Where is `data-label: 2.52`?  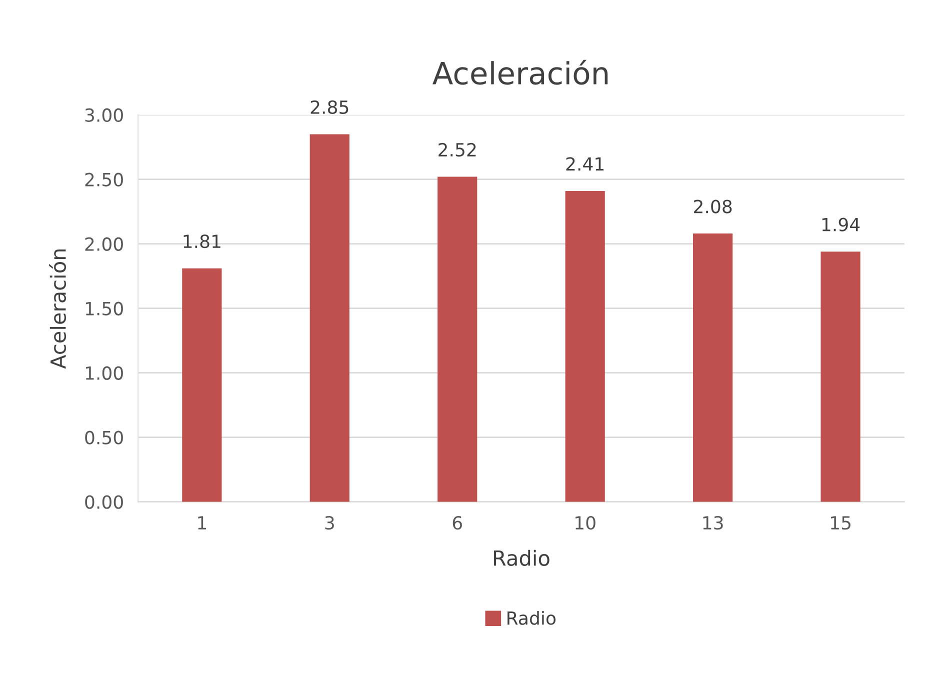 data-label: 2.52 is located at coordinates (457, 149).